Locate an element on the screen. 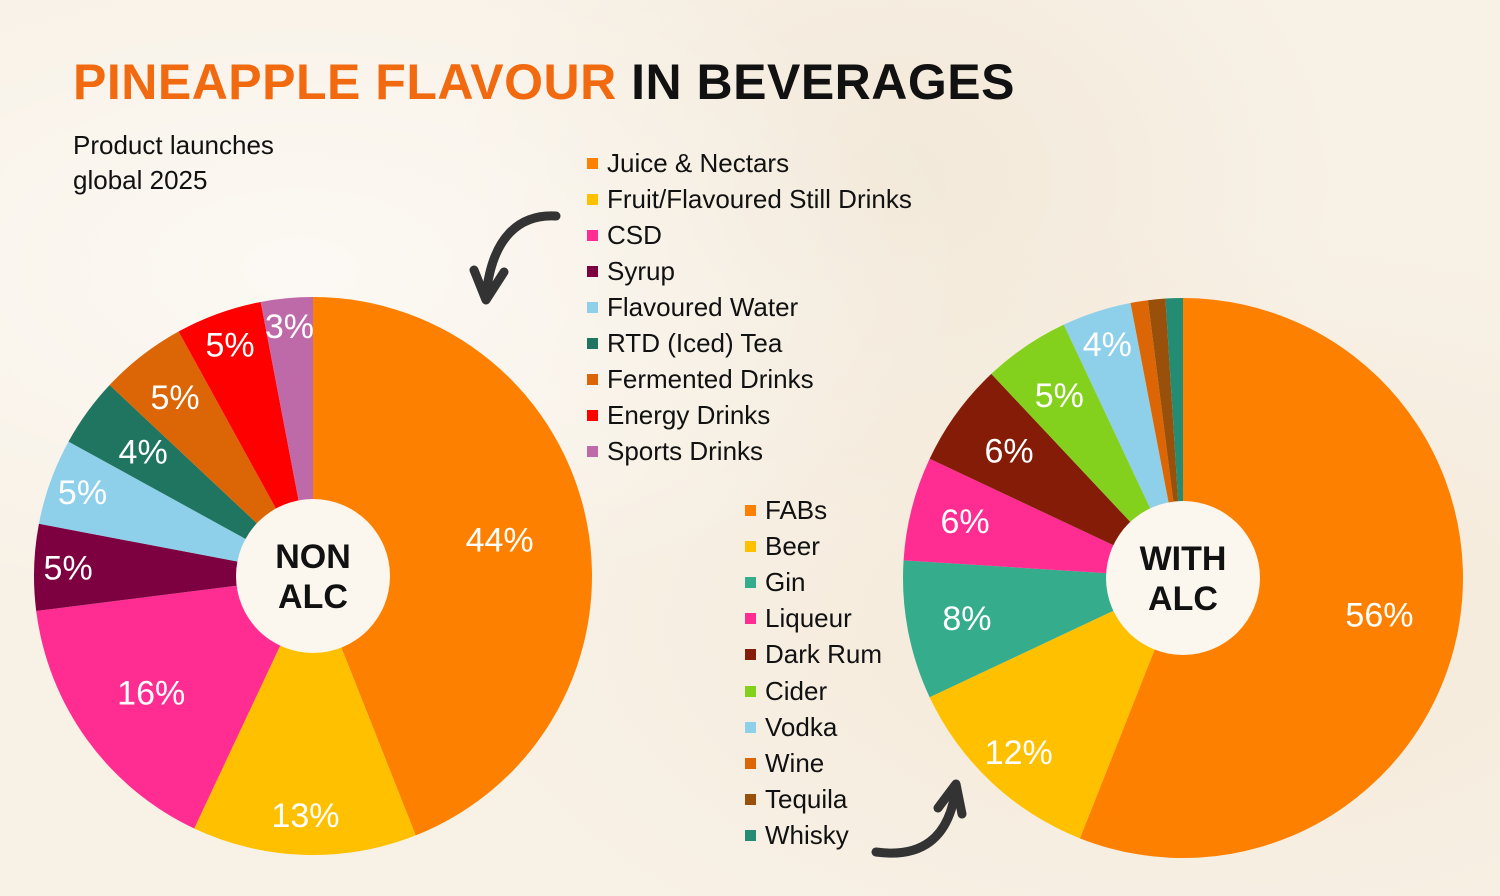  legend-label: Tequila is located at coordinates (806, 799).